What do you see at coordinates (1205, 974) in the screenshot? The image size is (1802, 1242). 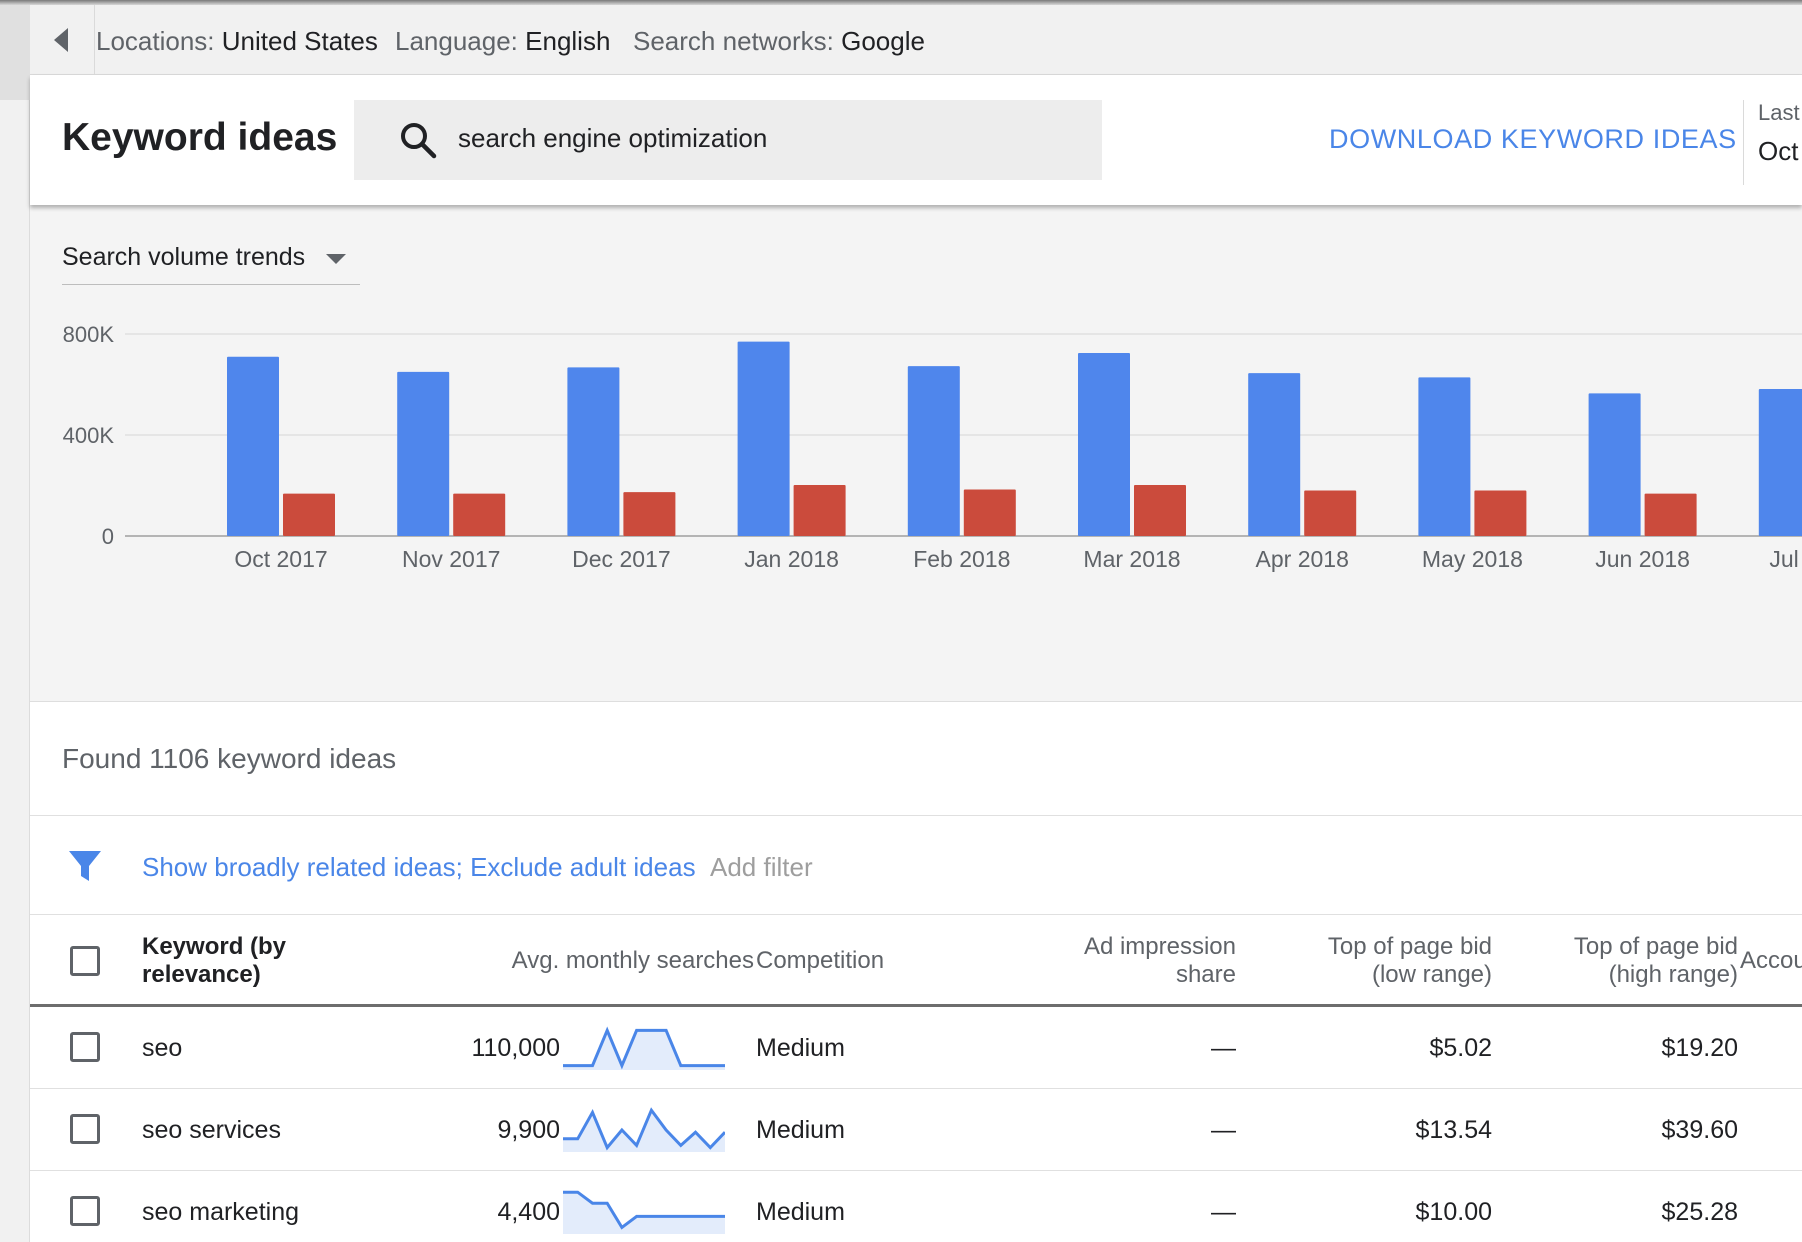 I see `impression-header-line2: share` at bounding box center [1205, 974].